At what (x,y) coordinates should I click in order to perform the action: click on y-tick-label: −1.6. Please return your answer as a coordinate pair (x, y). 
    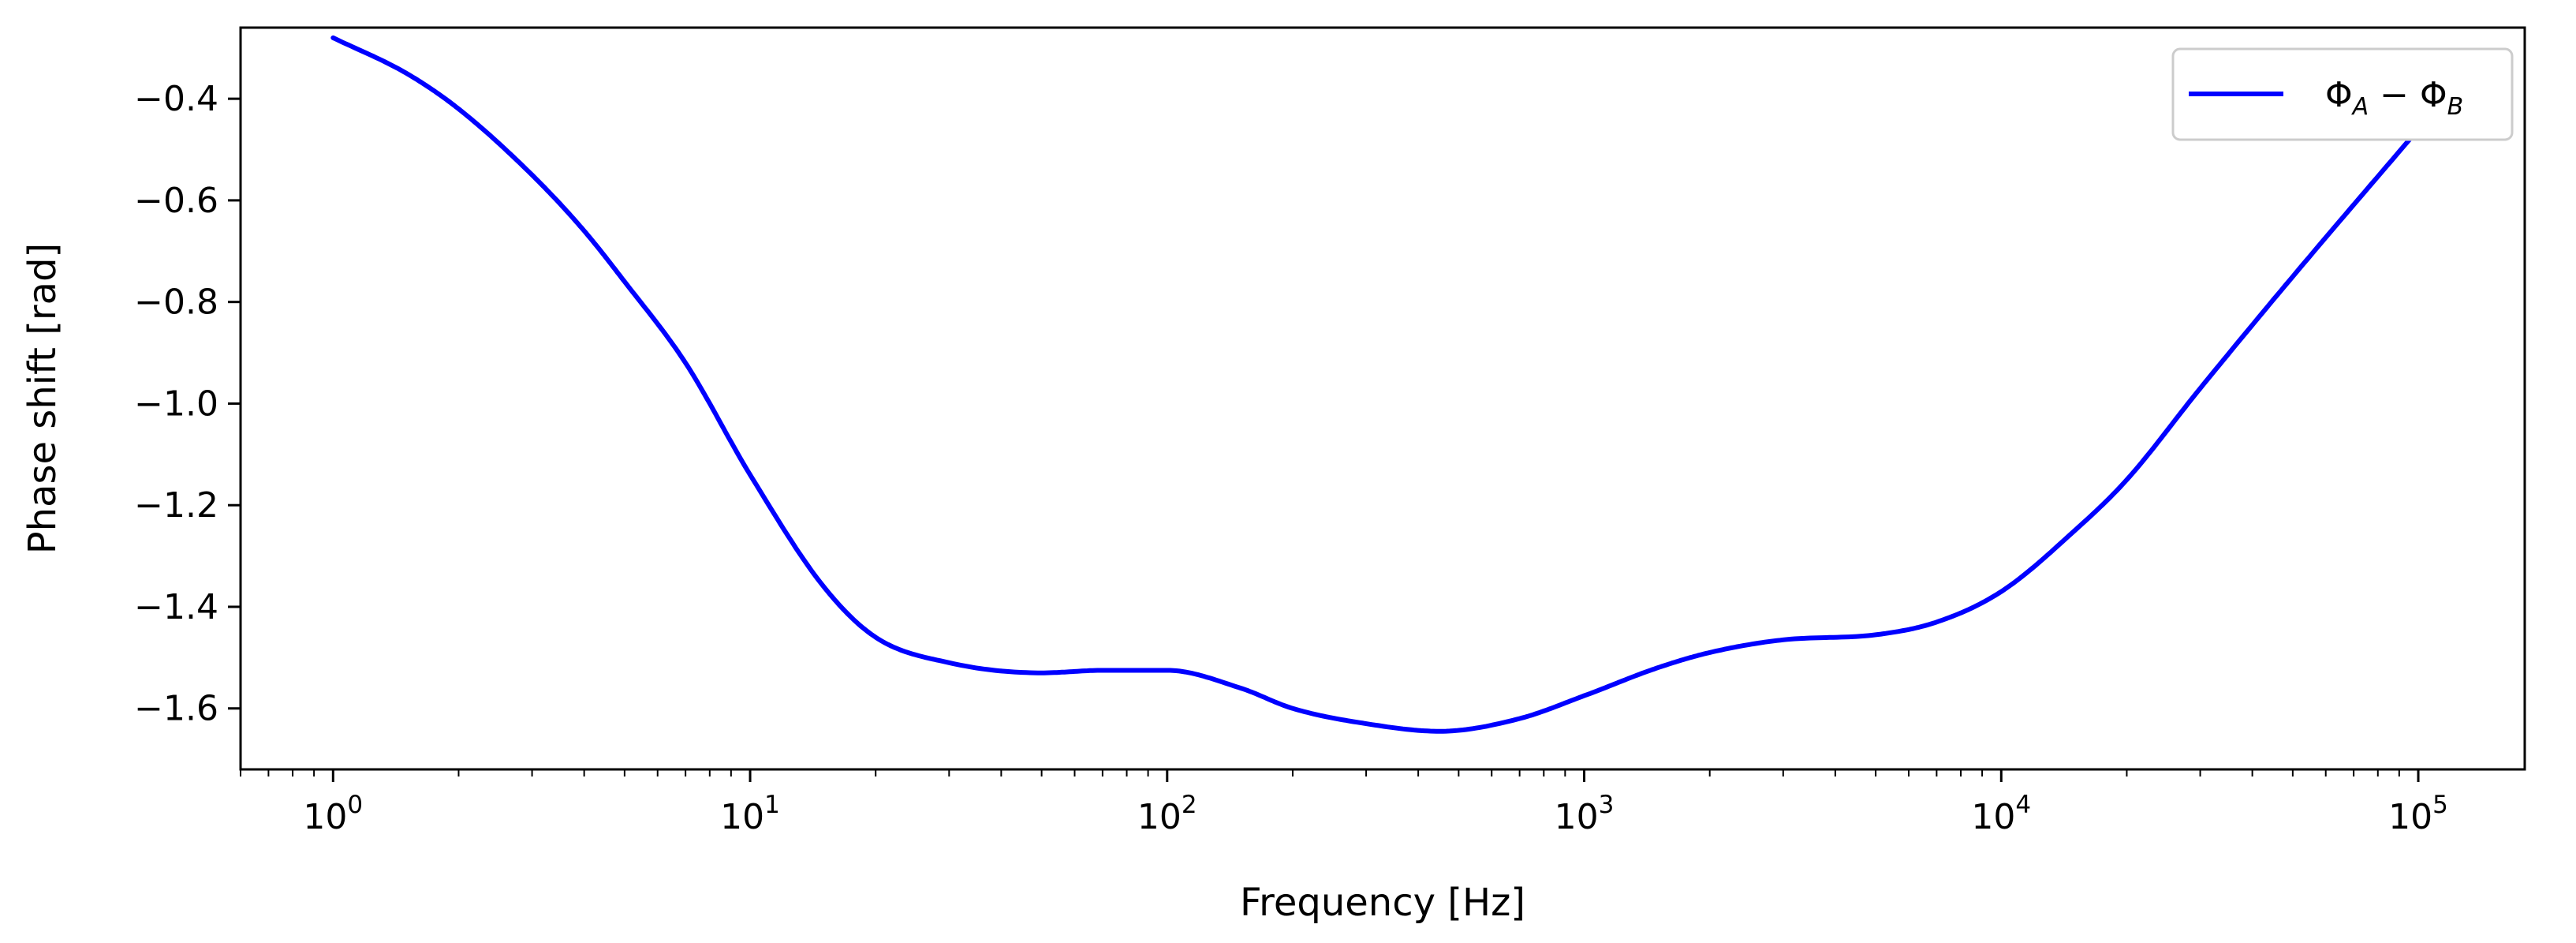
    Looking at the image, I should click on (176, 709).